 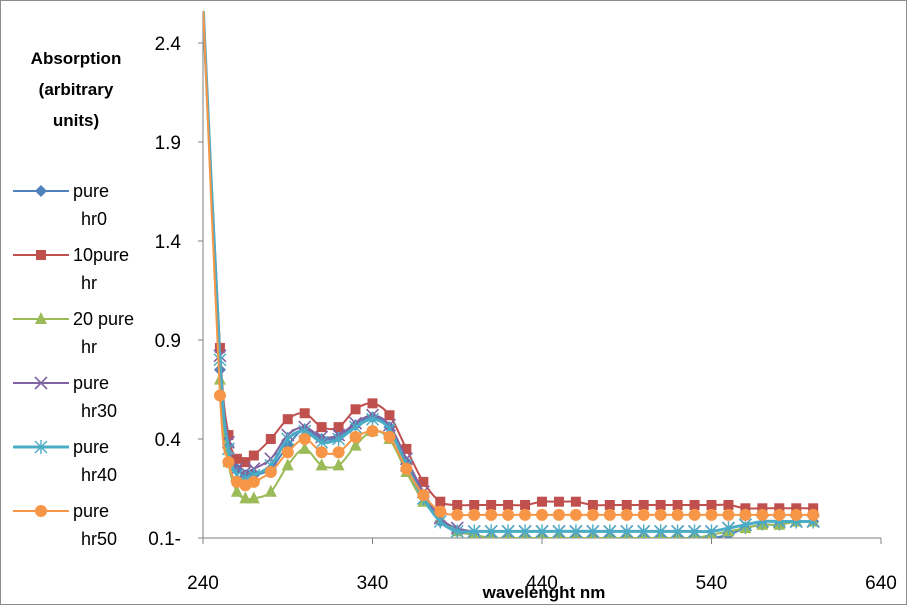 I want to click on x-tick-label: 540, so click(x=712, y=583).